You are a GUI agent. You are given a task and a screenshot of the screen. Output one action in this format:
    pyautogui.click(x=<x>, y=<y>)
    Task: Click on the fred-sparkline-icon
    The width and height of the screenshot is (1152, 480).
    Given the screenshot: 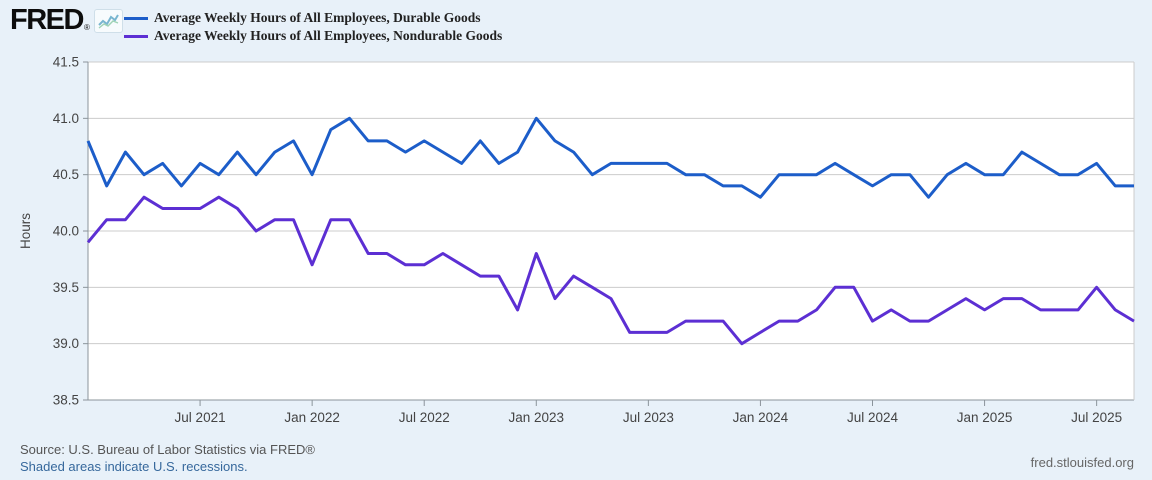 What is the action you would take?
    pyautogui.click(x=108, y=21)
    